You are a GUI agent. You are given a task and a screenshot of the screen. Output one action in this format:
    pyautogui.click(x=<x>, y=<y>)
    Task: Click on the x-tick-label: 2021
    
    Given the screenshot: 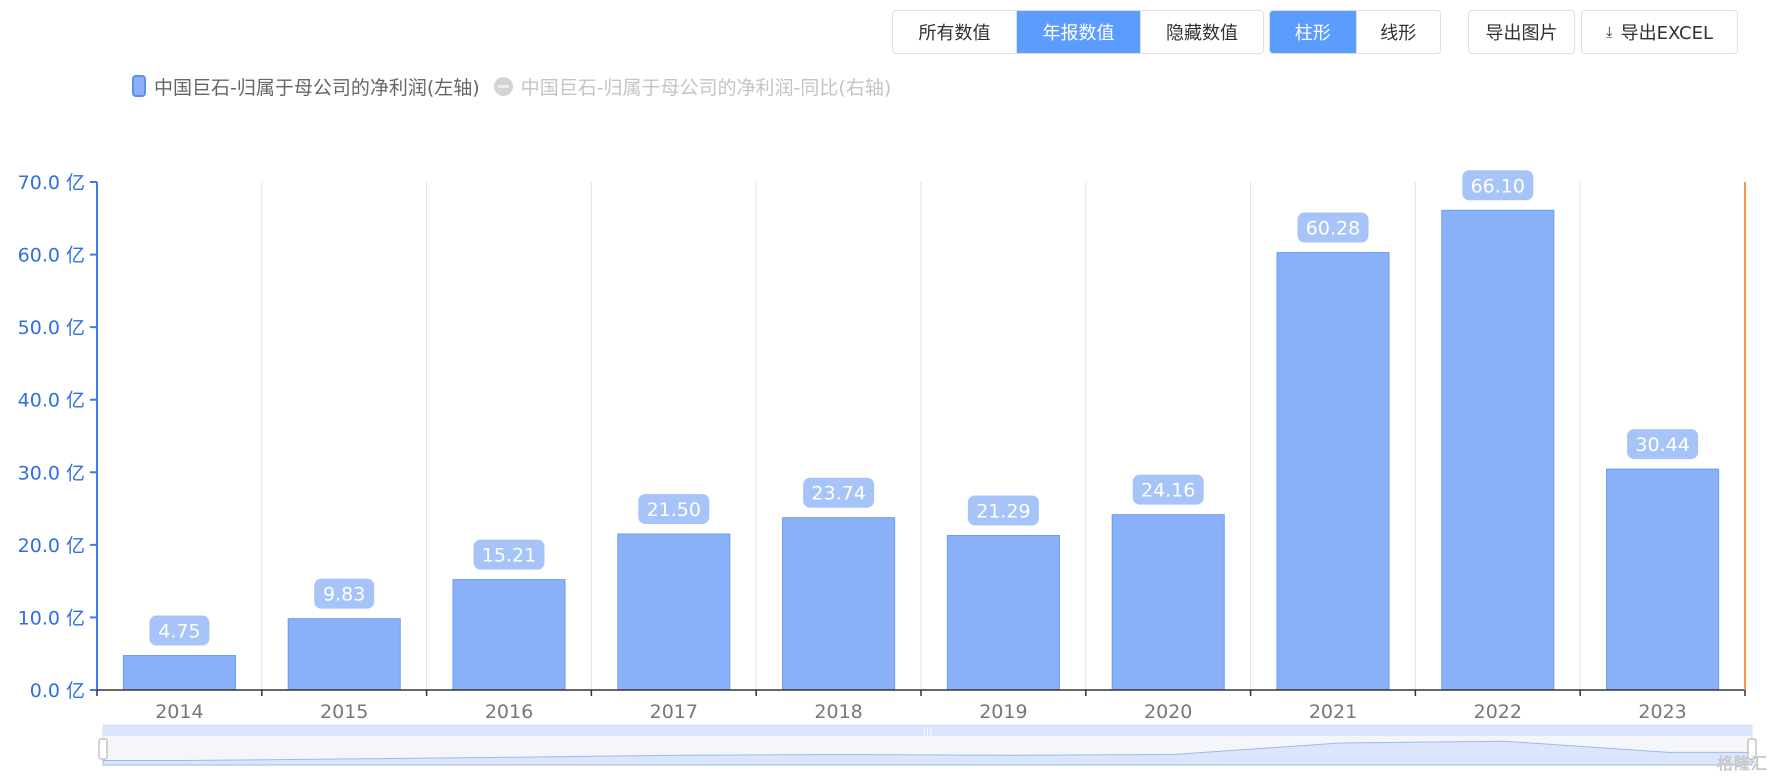 What is the action you would take?
    pyautogui.click(x=1333, y=712)
    